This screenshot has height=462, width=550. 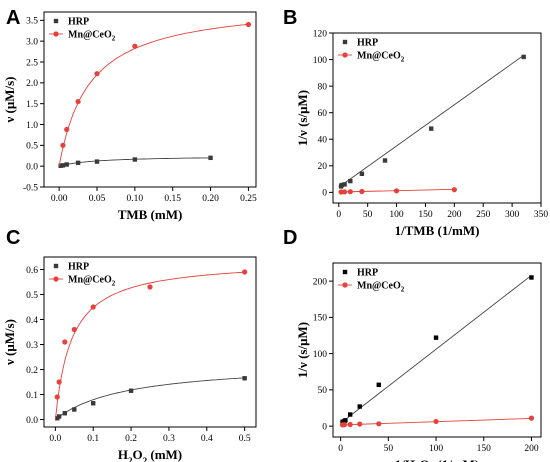 What do you see at coordinates (55, 439) in the screenshot?
I see `x-tick-label: 0.0` at bounding box center [55, 439].